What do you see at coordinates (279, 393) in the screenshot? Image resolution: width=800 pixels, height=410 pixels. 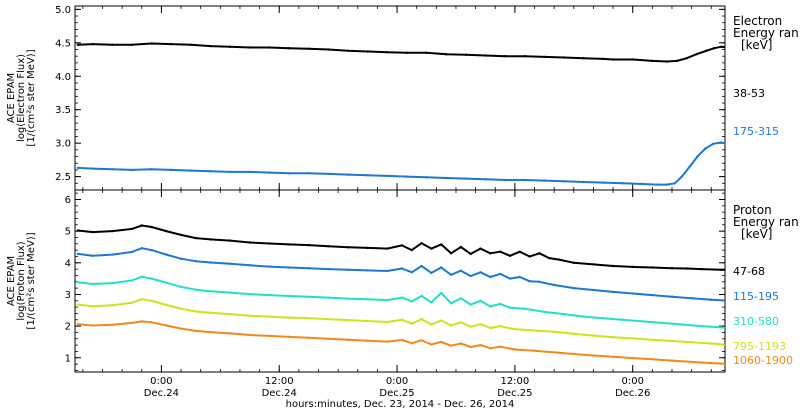 I see `x-tick-label-date: Dec.24` at bounding box center [279, 393].